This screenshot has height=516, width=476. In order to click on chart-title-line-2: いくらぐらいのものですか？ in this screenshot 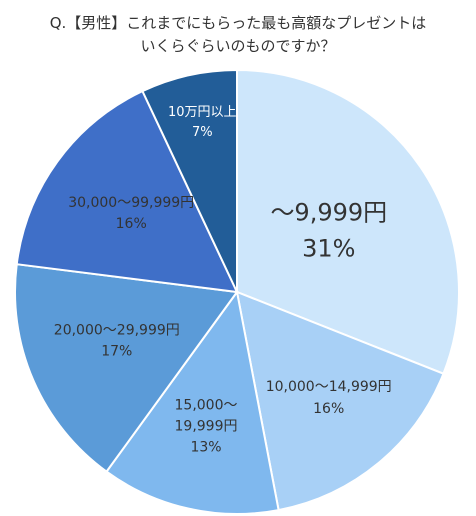, I will do `click(238, 46)`.